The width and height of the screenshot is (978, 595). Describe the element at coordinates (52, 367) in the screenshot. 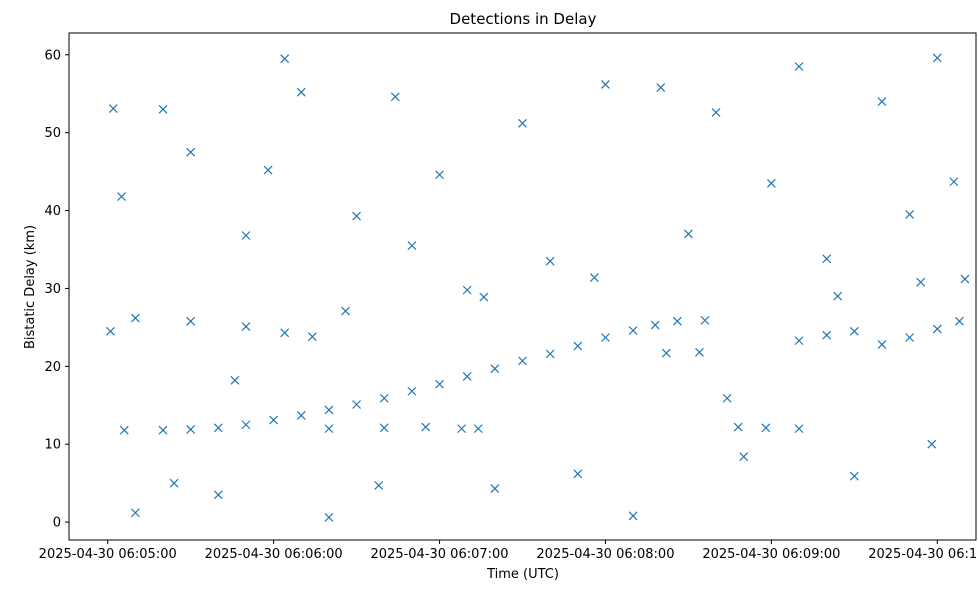

I see `y-tick-label: 20` at that location.